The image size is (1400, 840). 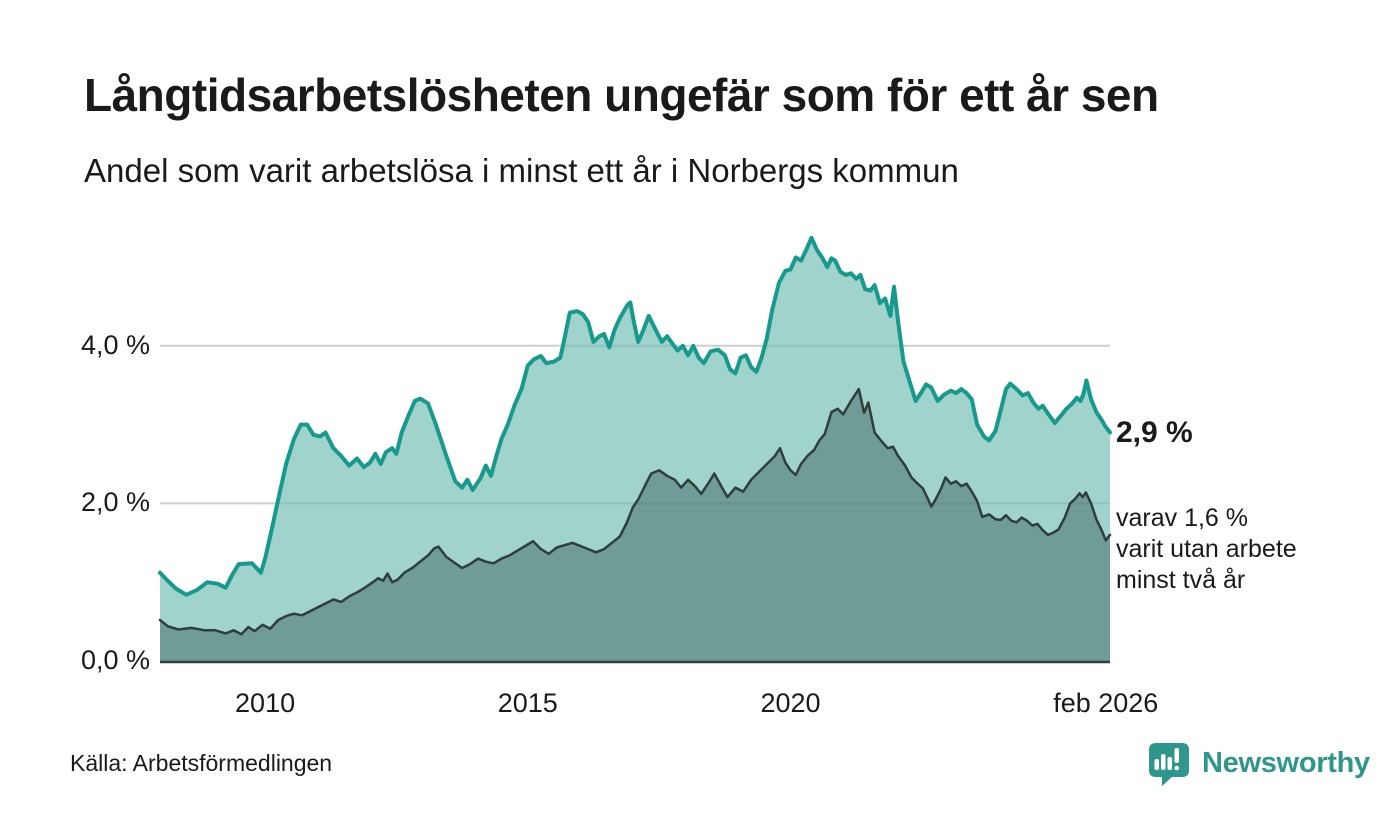 What do you see at coordinates (527, 703) in the screenshot?
I see `x-tick-label: 2015` at bounding box center [527, 703].